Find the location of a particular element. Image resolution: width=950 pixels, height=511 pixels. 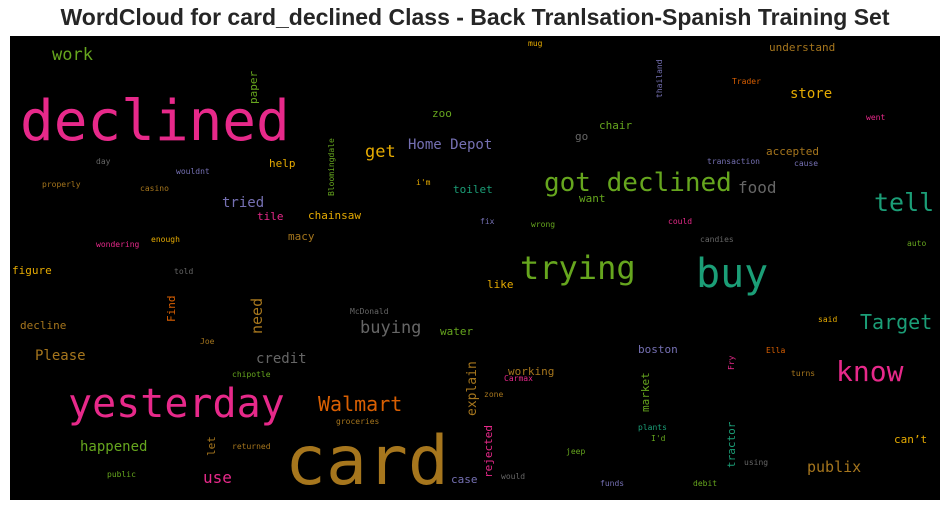

word: know is located at coordinates (870, 371).